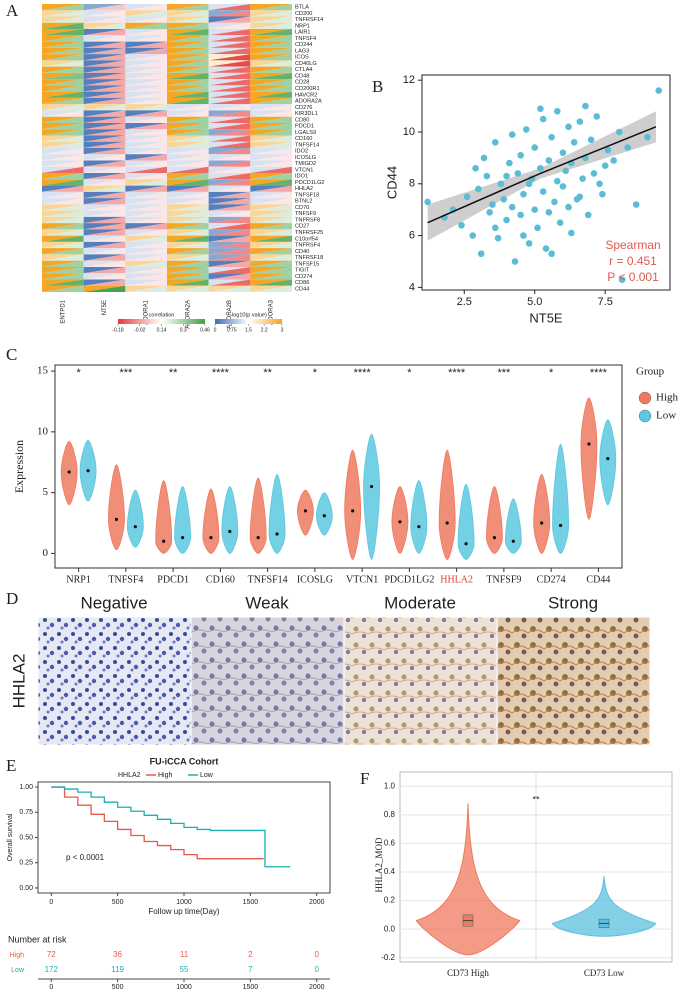 This screenshot has height=991, width=685. Describe the element at coordinates (390, 814) in the screenshot. I see `y-tick-label: 0.8` at that location.